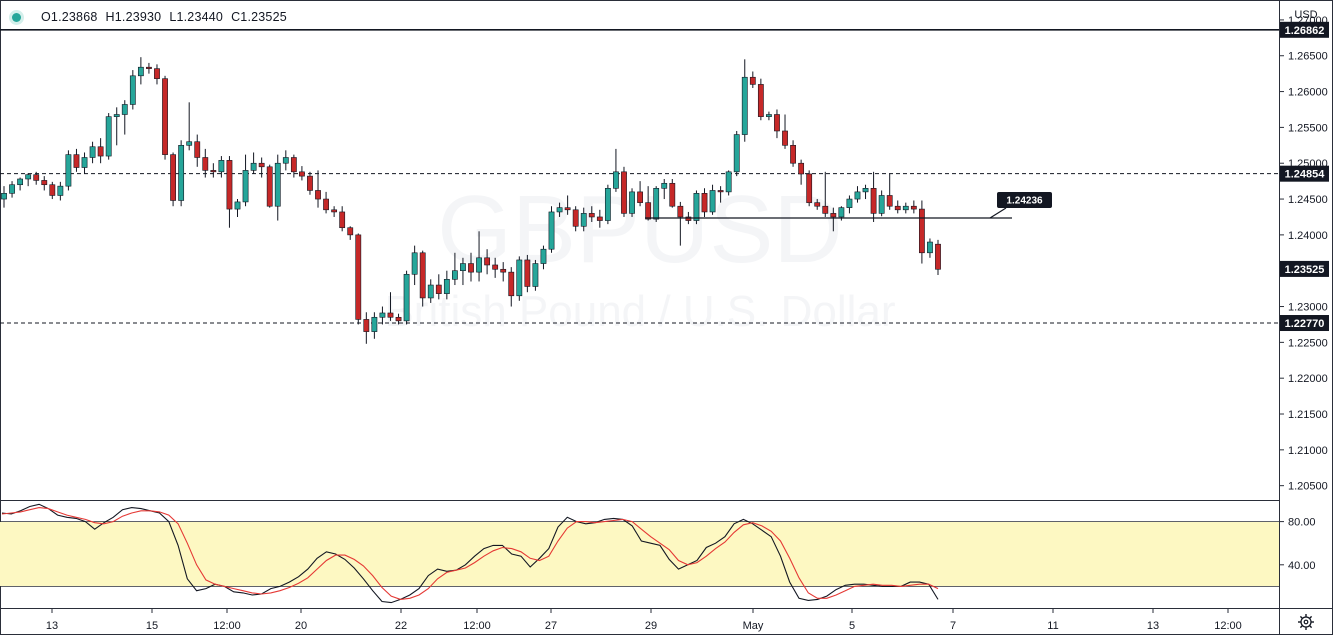  I want to click on horizontal-ray: 1.24236, so click(848, 205).